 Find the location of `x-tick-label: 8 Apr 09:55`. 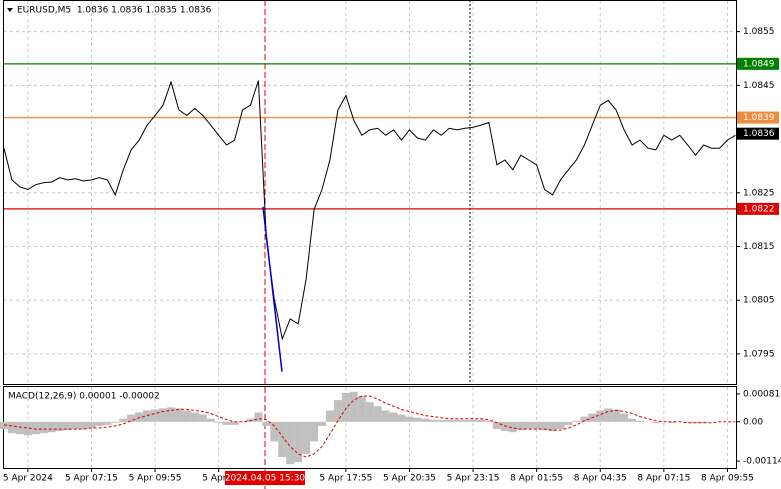

x-tick-label: 8 Apr 09:55 is located at coordinates (727, 479).